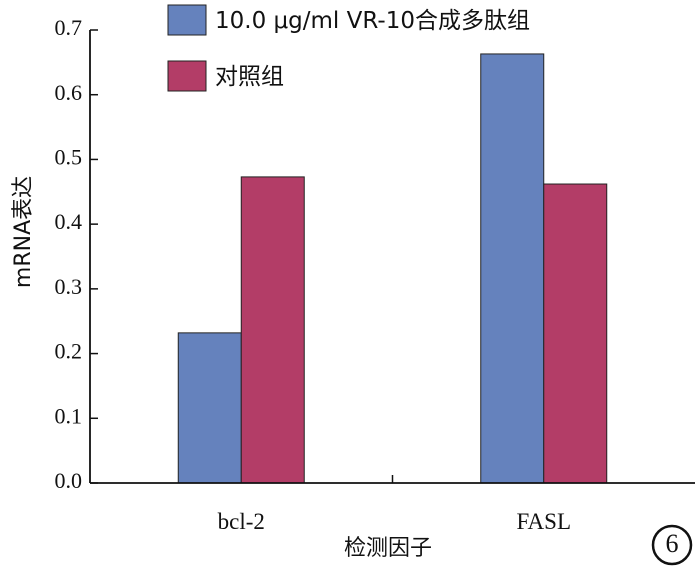 The height and width of the screenshot is (570, 700). Describe the element at coordinates (69, 415) in the screenshot. I see `y-tick-label: 0.1` at that location.